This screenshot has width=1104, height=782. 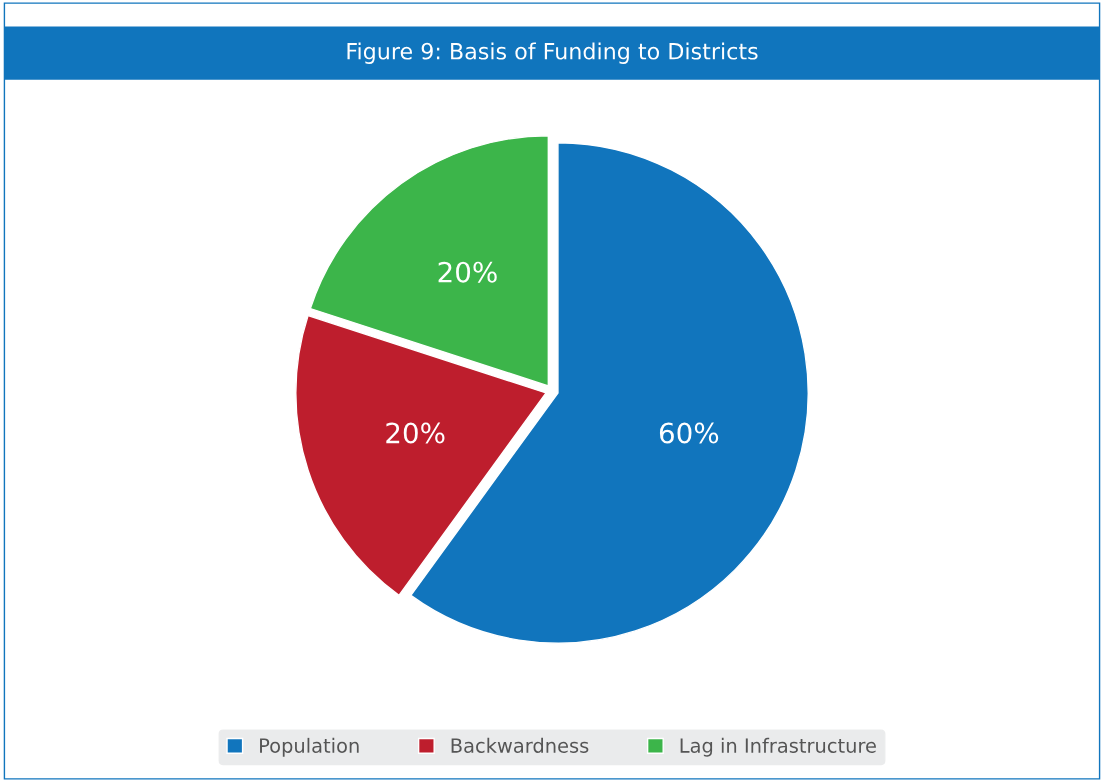 What do you see at coordinates (689, 433) in the screenshot?
I see `data-label: 60%` at bounding box center [689, 433].